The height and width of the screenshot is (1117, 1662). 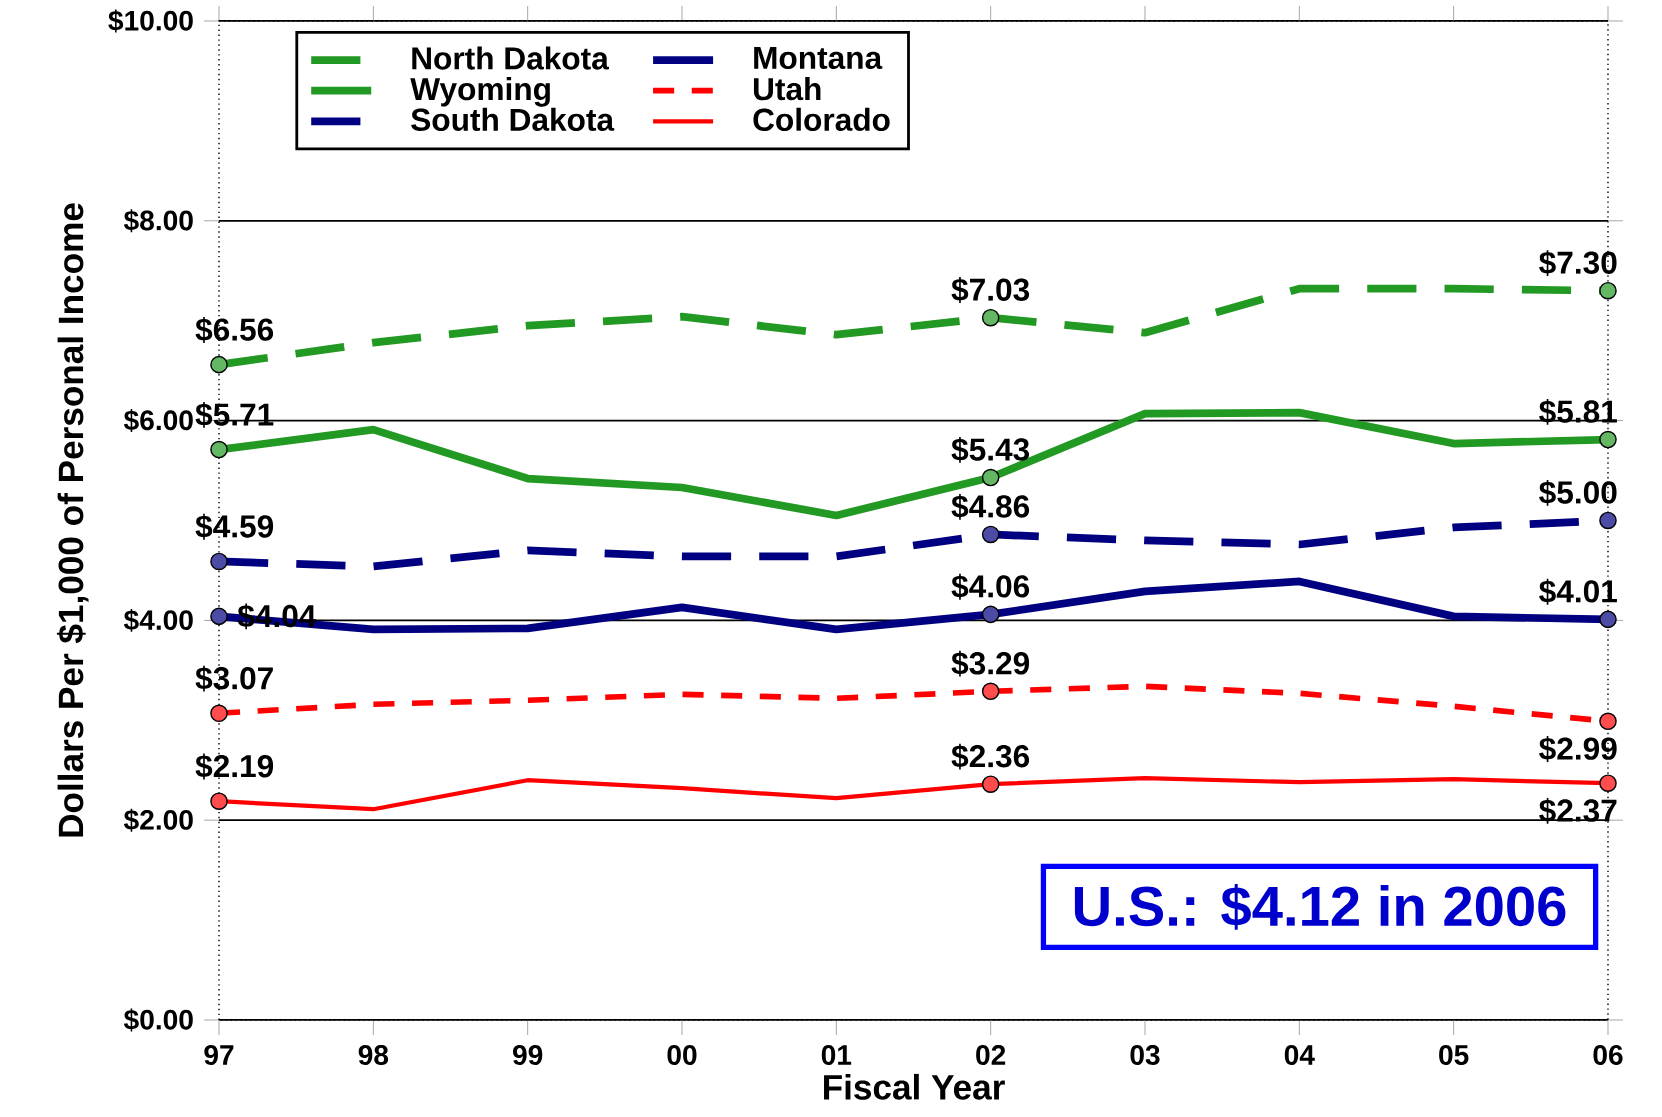 What do you see at coordinates (234, 678) in the screenshot?
I see `data-label: $3.07` at bounding box center [234, 678].